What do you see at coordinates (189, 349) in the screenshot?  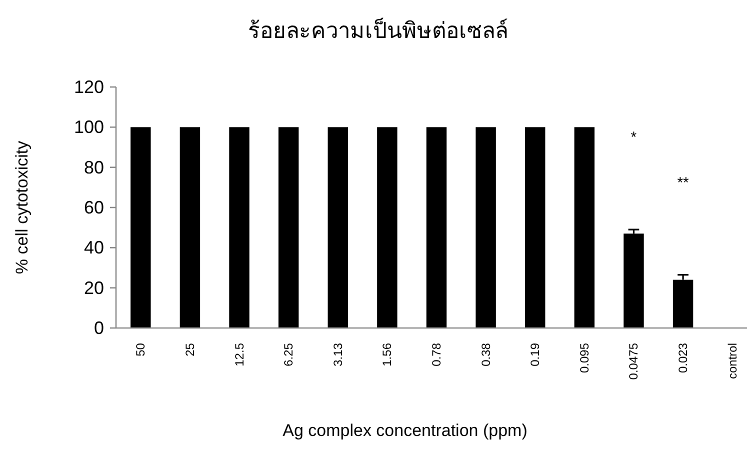 I see `x-tick-label: 25` at bounding box center [189, 349].